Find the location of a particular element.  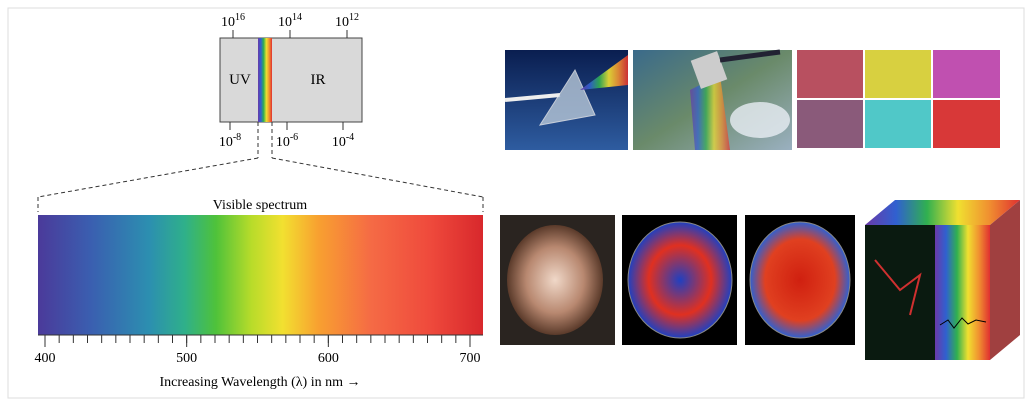

exponent: 12 is located at coordinates (354, 17).